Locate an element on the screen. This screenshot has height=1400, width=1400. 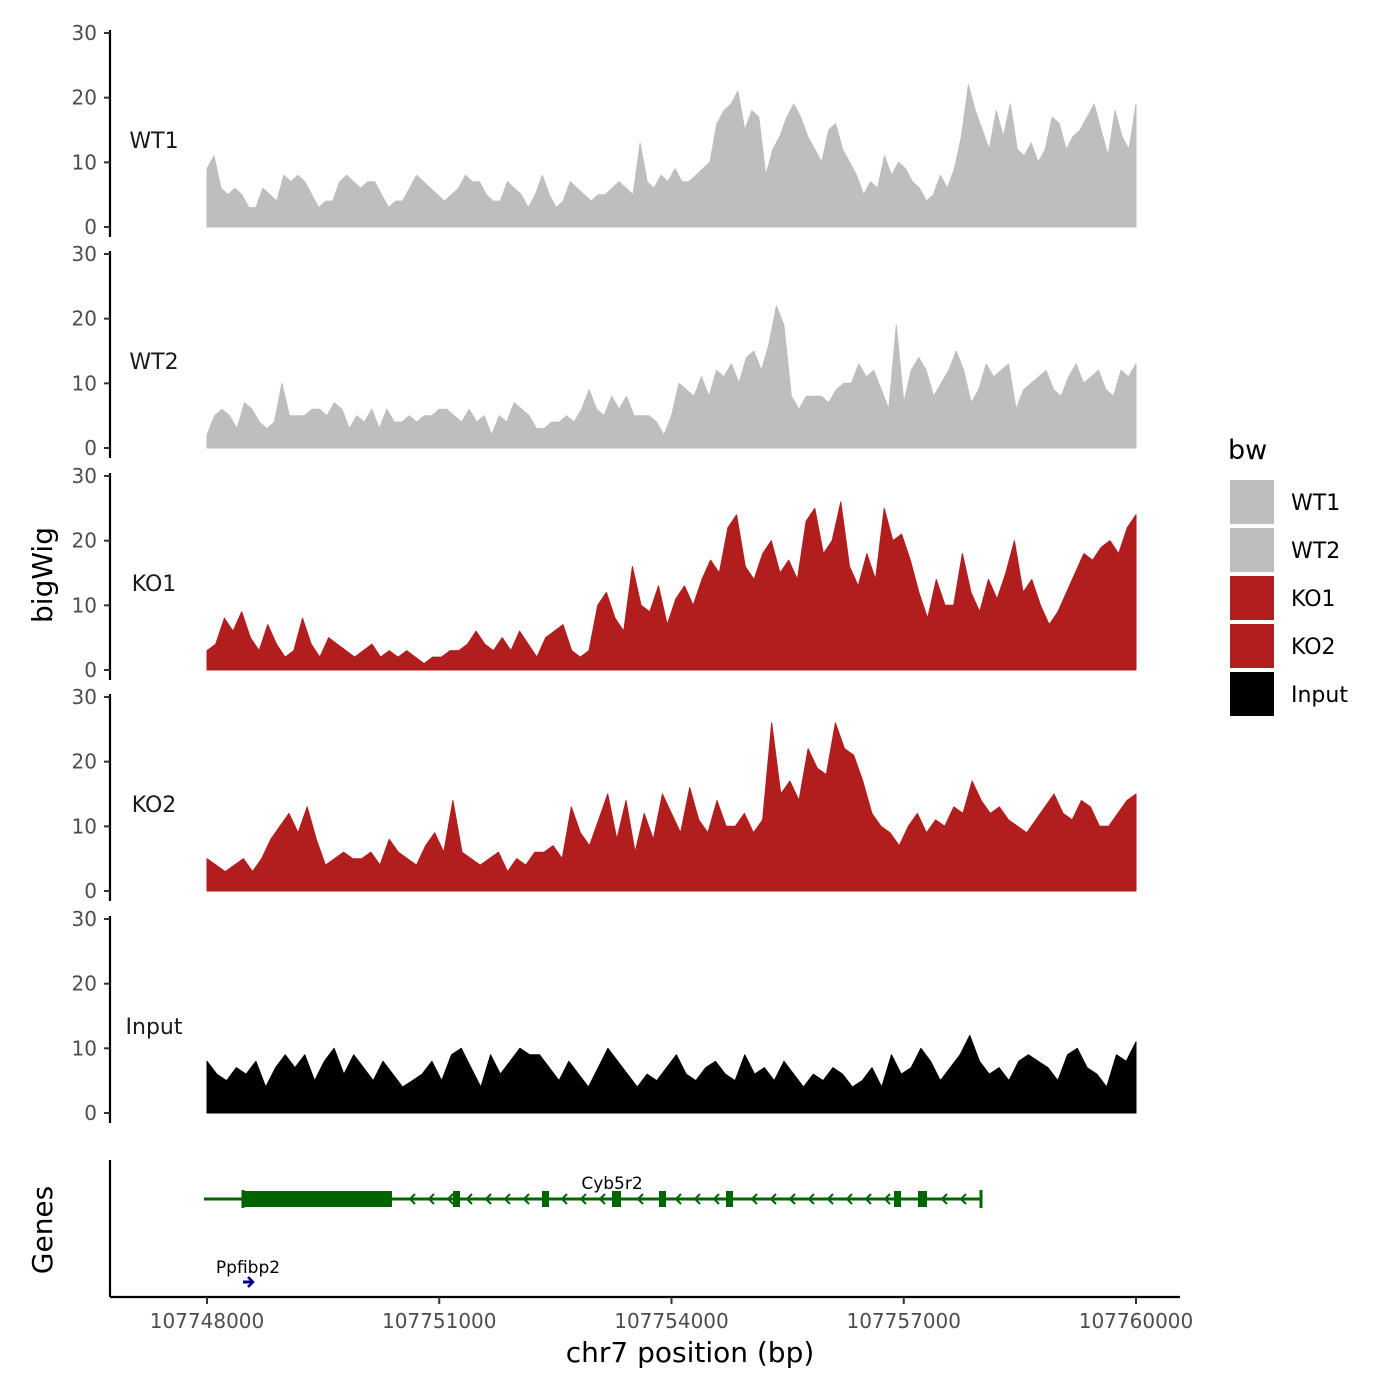
area-input is located at coordinates (671, 1074).